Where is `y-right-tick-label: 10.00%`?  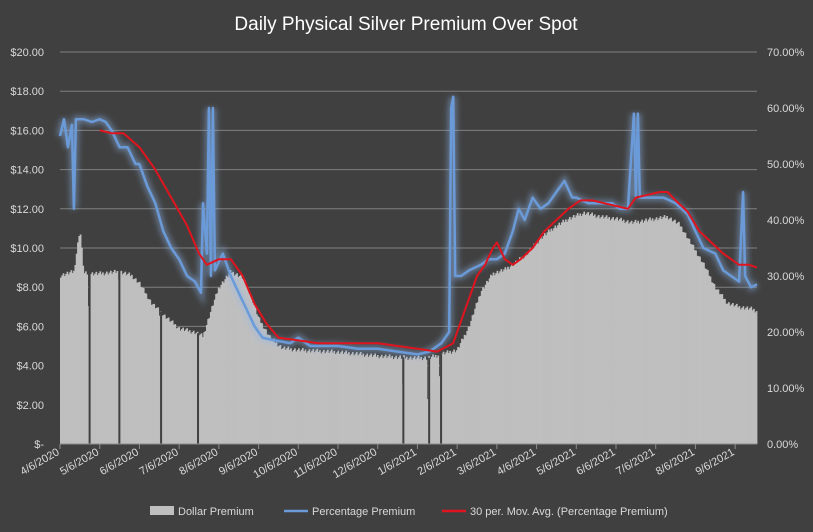
y-right-tick-label: 10.00% is located at coordinates (786, 389).